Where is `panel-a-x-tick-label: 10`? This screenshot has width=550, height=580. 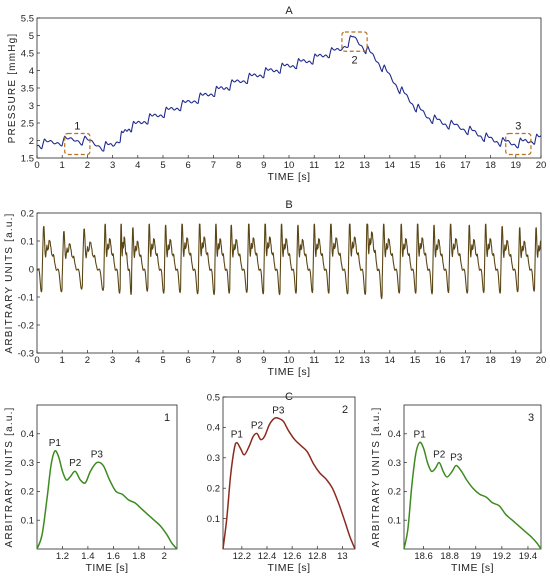 panel-a-x-tick-label: 10 is located at coordinates (289, 165).